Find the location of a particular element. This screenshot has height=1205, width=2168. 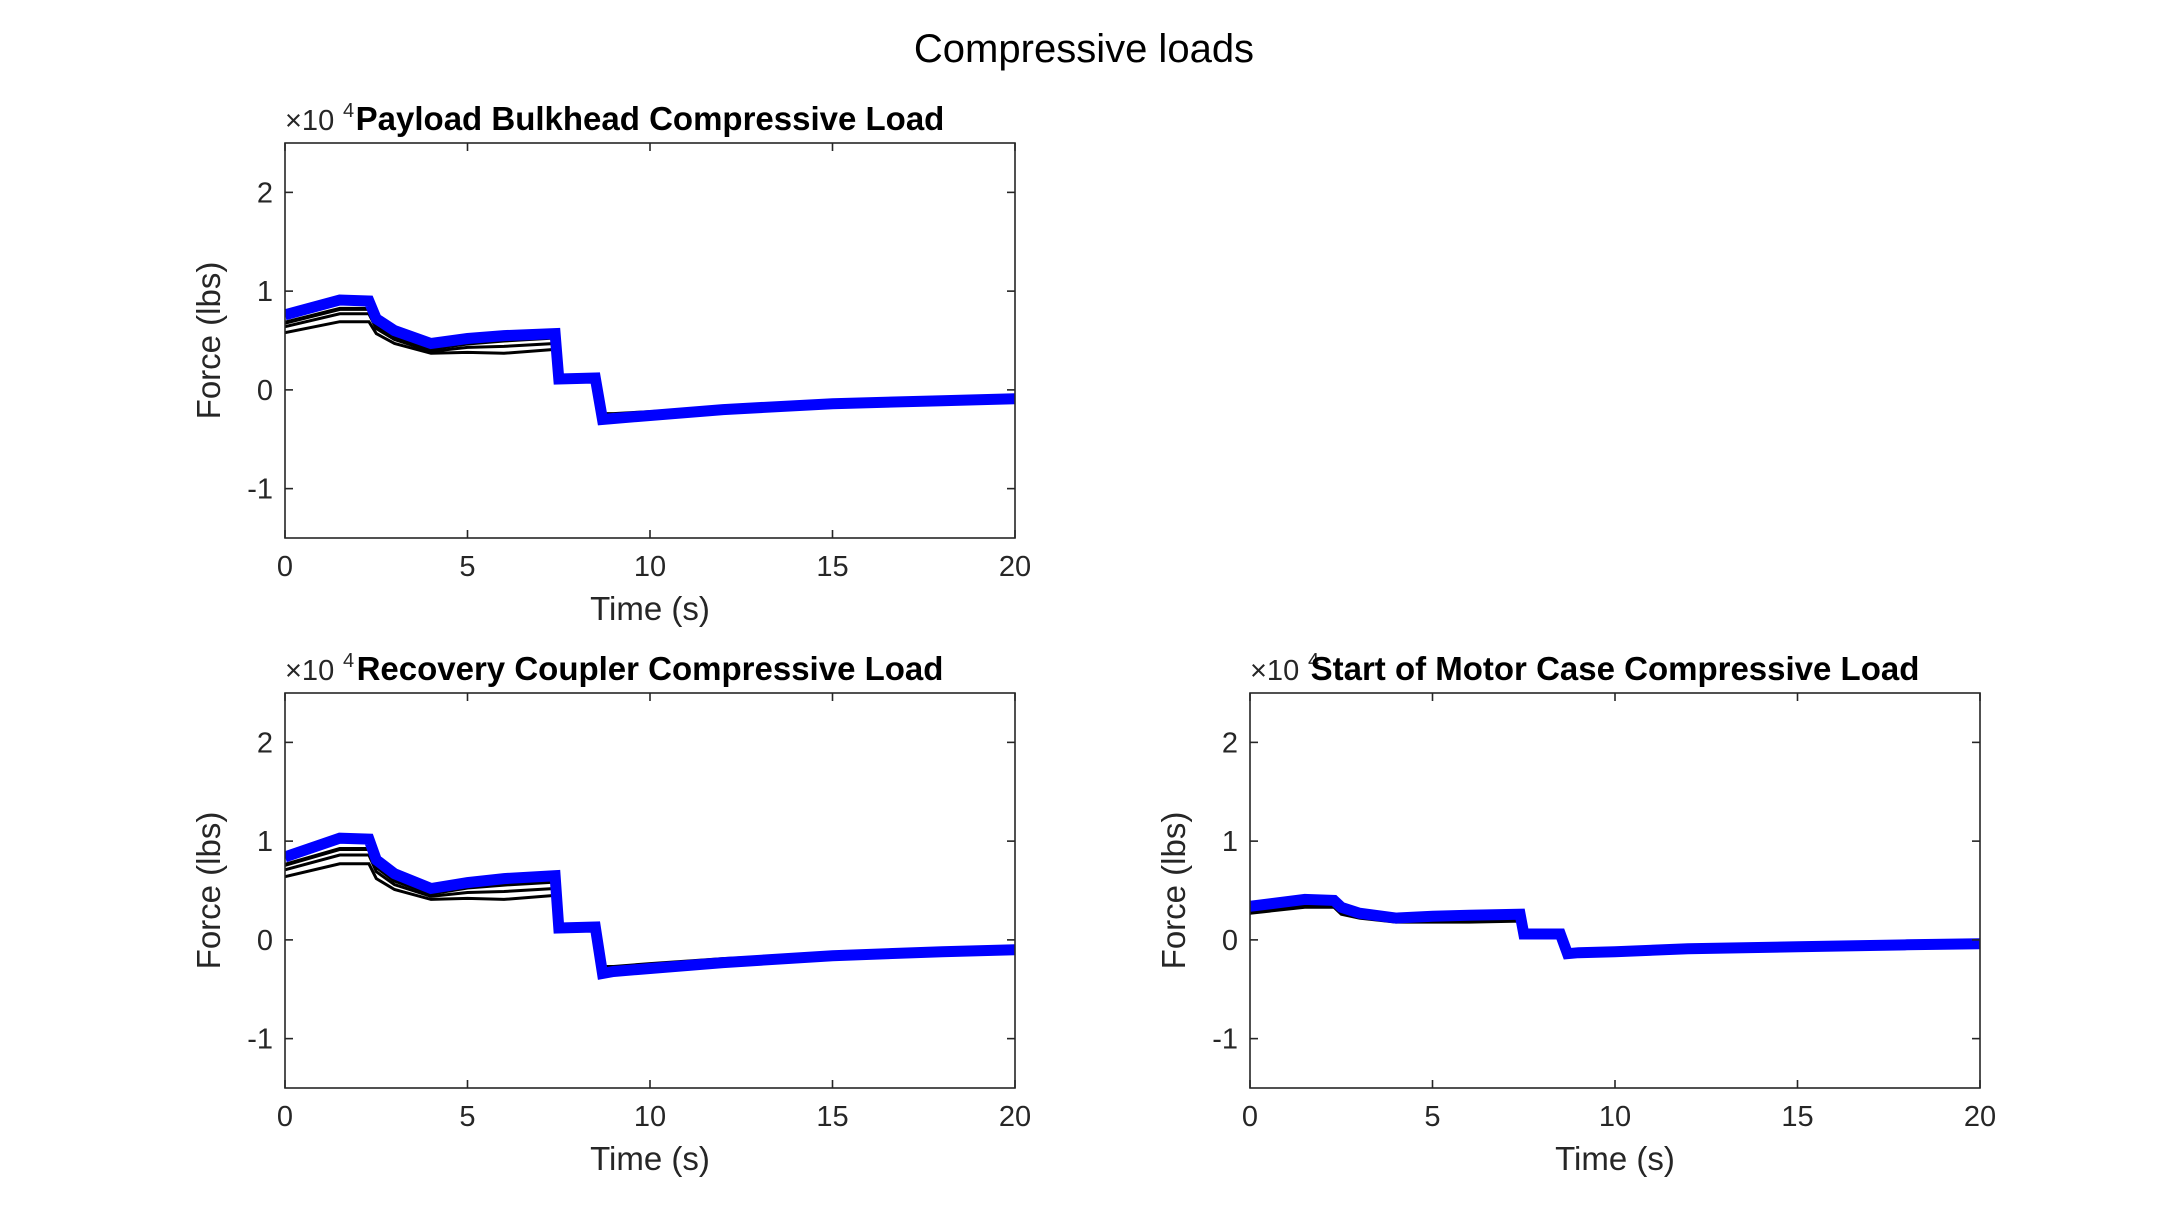

subplot-title: Payload Bulkhead Compressive Load is located at coordinates (650, 118).